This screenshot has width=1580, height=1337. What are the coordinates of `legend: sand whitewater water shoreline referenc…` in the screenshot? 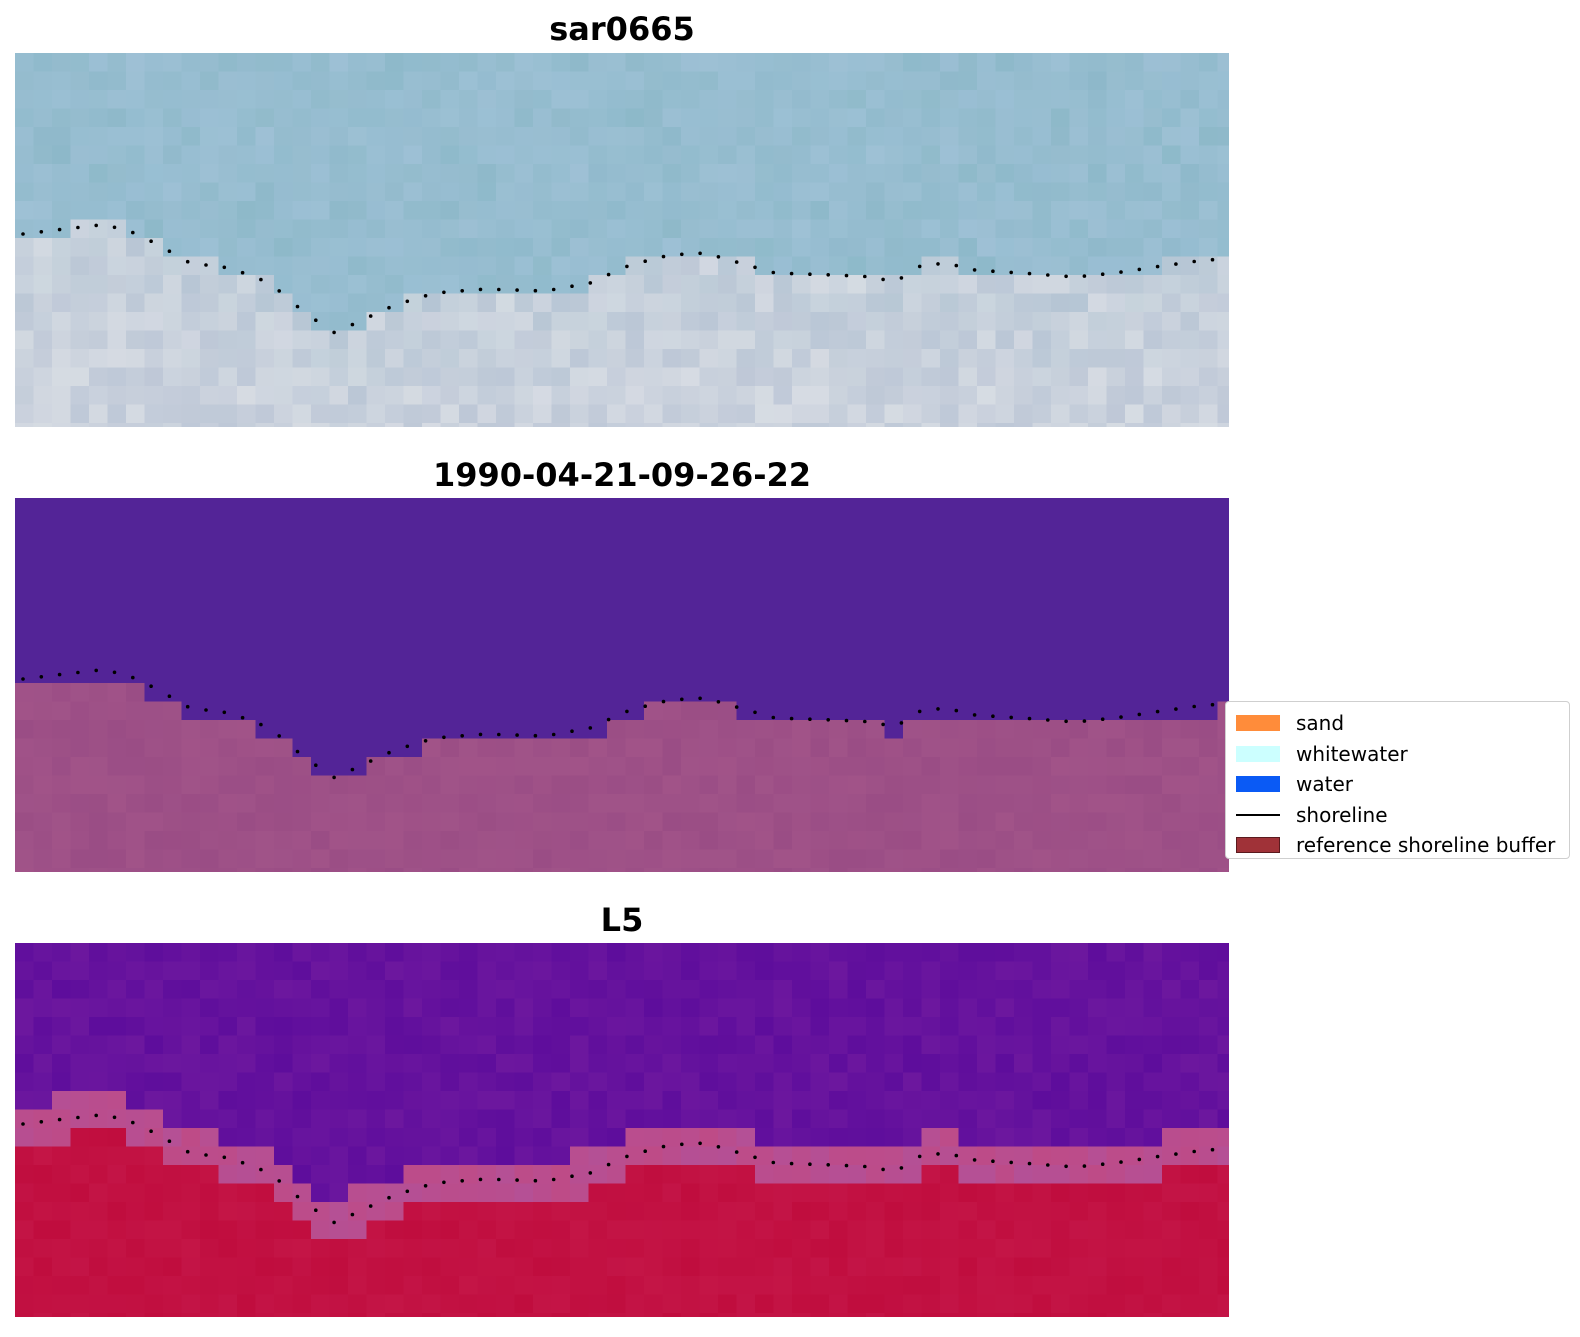 It's located at (1397, 780).